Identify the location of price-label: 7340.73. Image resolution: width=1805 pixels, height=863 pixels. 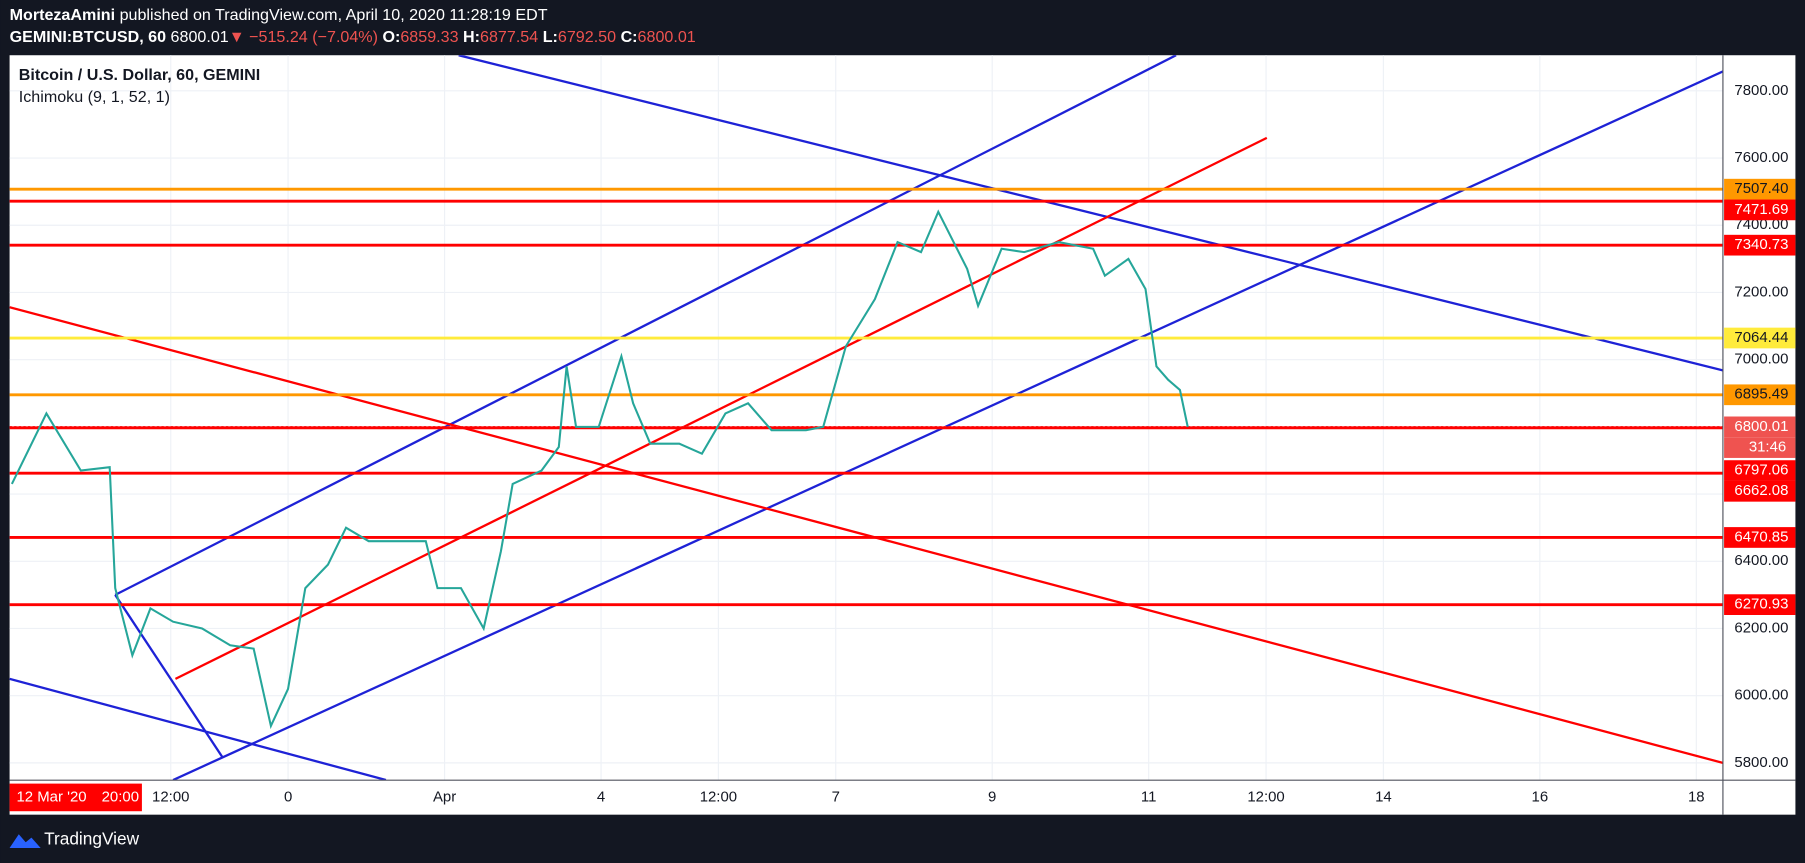
(1761, 244).